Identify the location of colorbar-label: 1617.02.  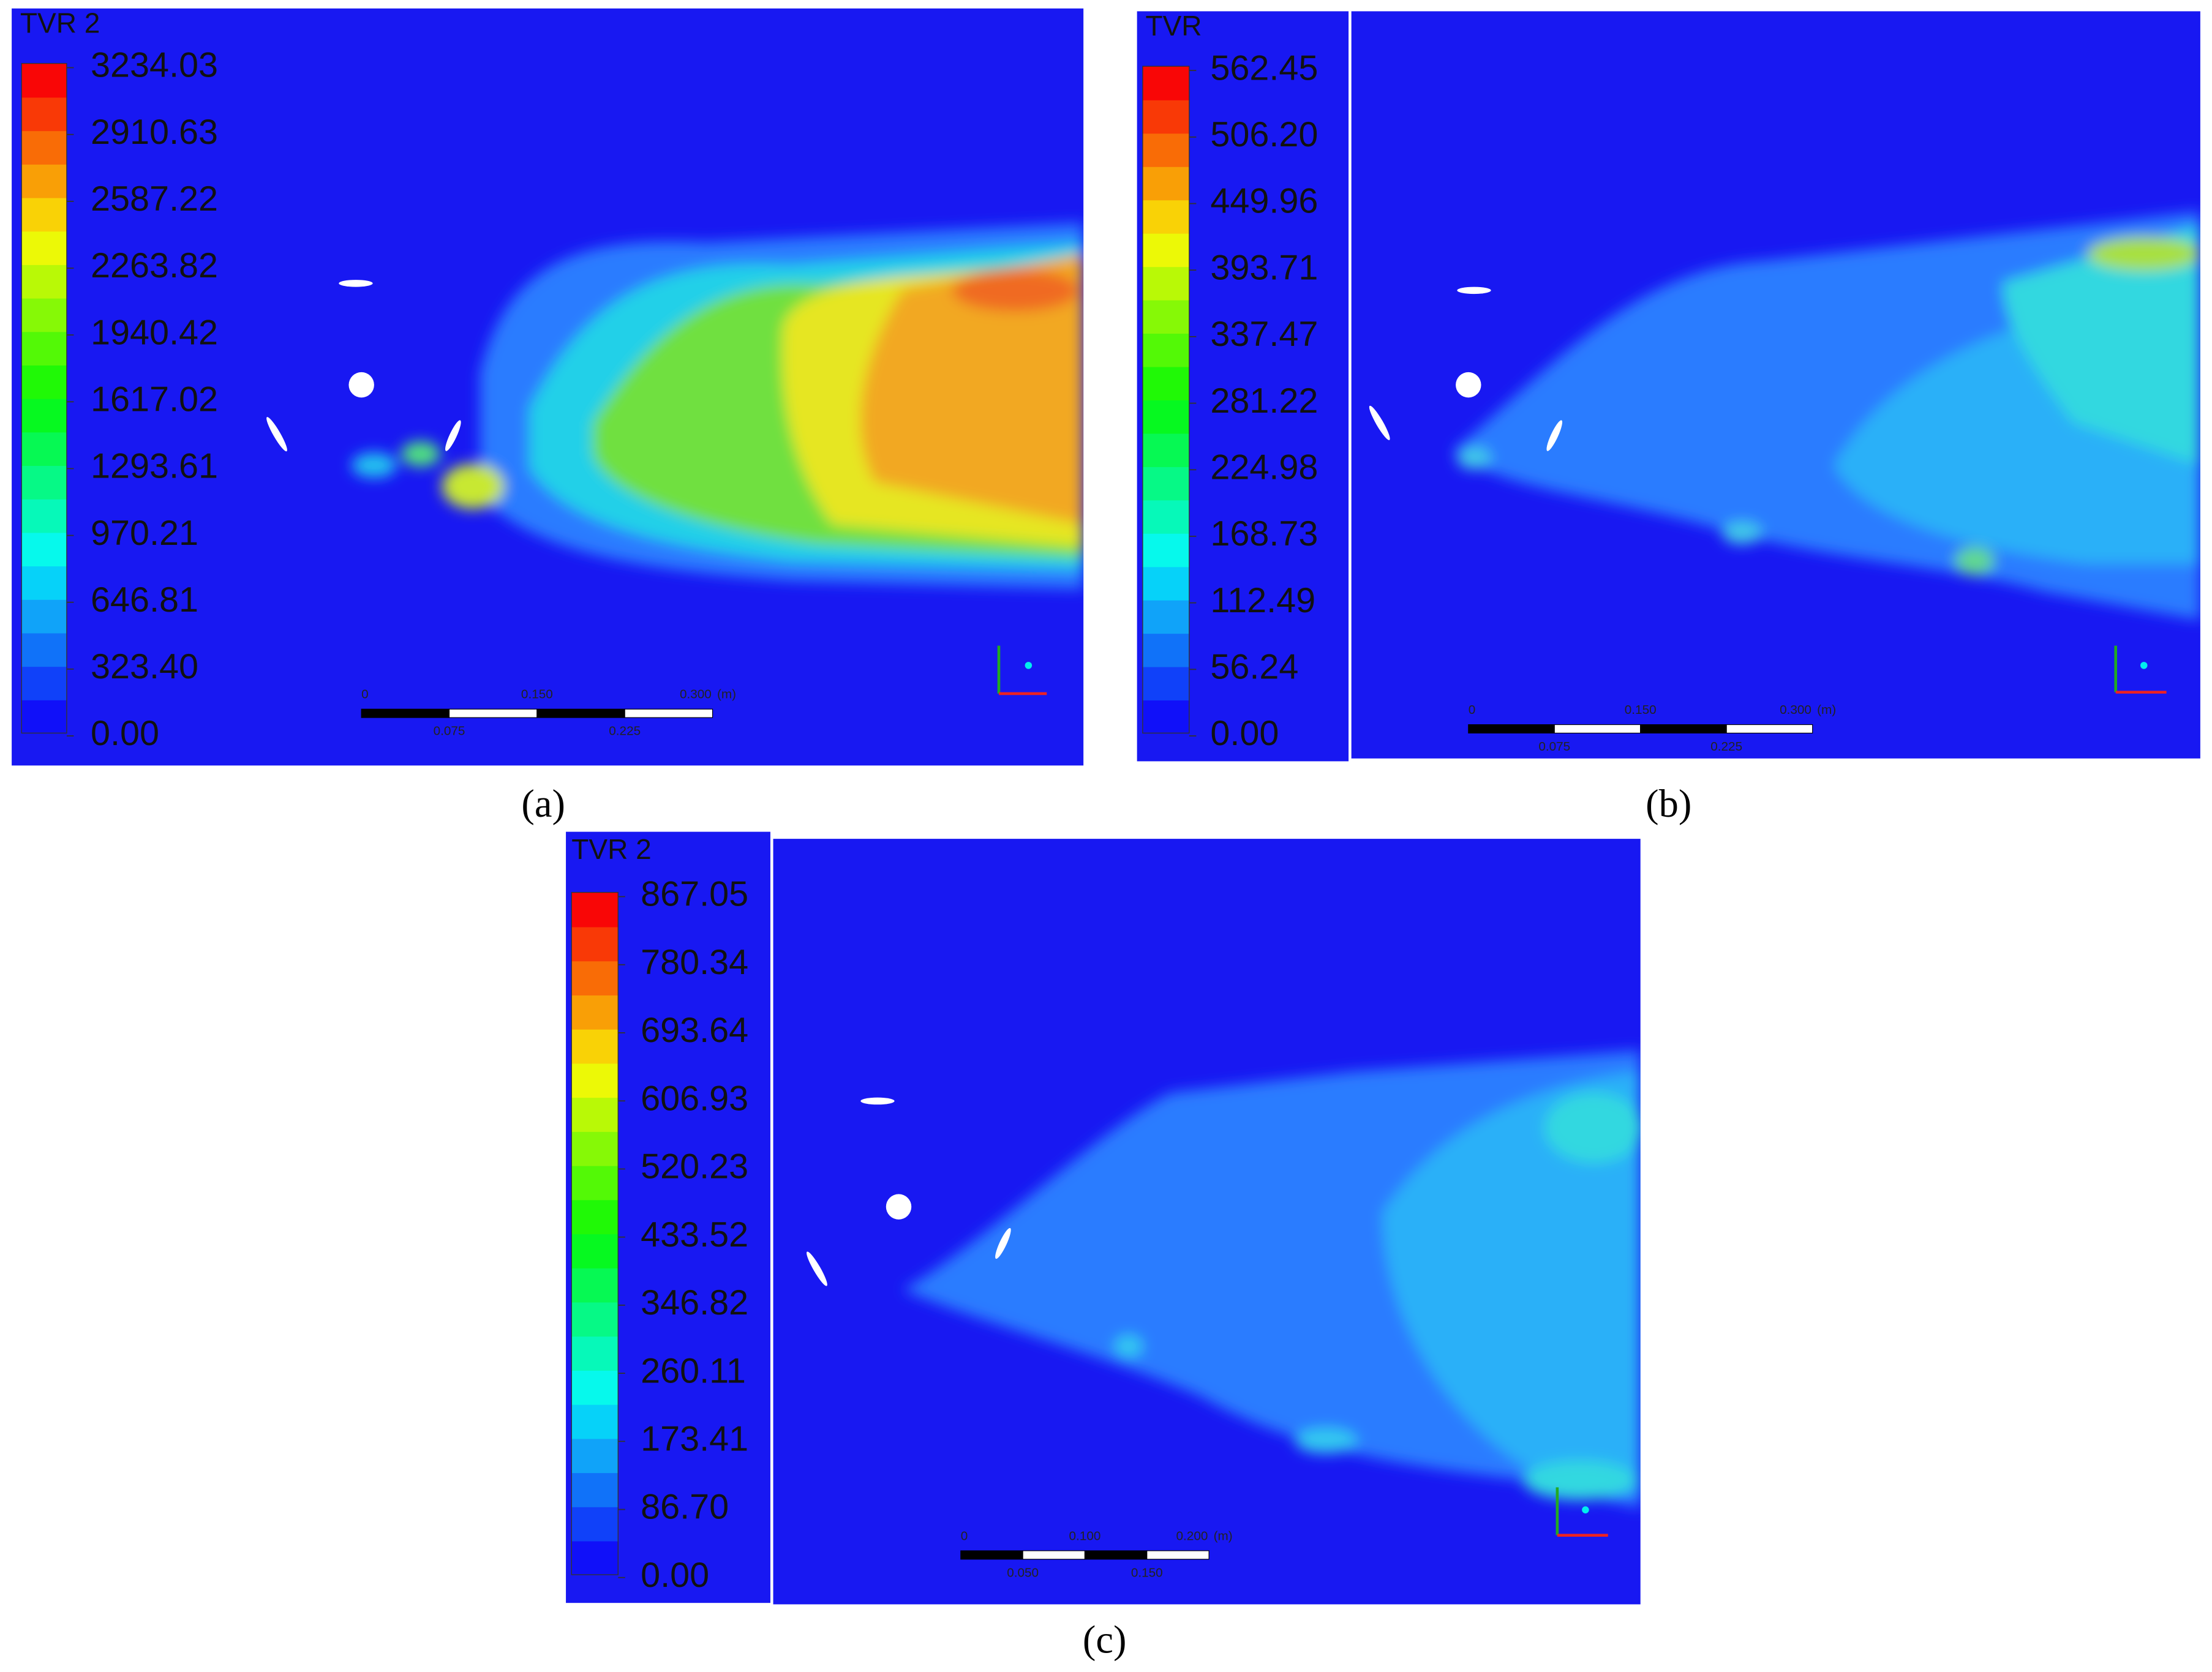
(154, 399).